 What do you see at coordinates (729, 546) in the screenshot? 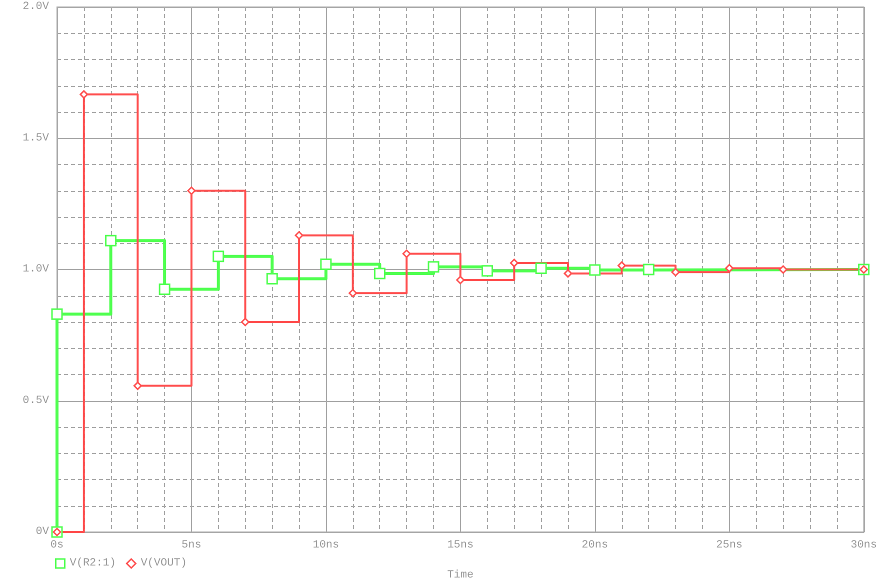
I see `x-tick-label: 25ns` at bounding box center [729, 546].